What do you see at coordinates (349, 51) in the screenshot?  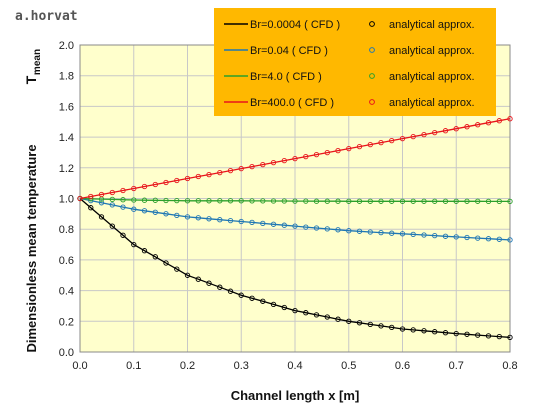 I see `legend-item-1: Br=0.04 ( CFD ) analytical approx.` at bounding box center [349, 51].